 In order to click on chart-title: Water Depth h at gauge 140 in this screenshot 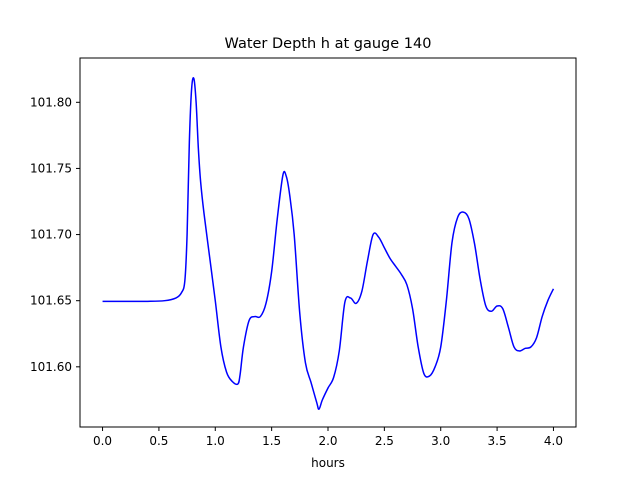, I will do `click(328, 44)`.